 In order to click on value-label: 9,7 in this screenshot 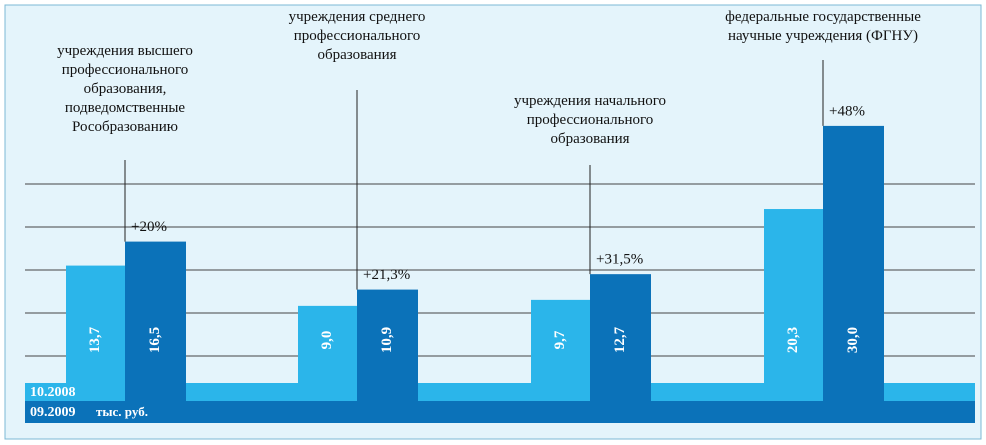, I will do `click(560, 339)`.